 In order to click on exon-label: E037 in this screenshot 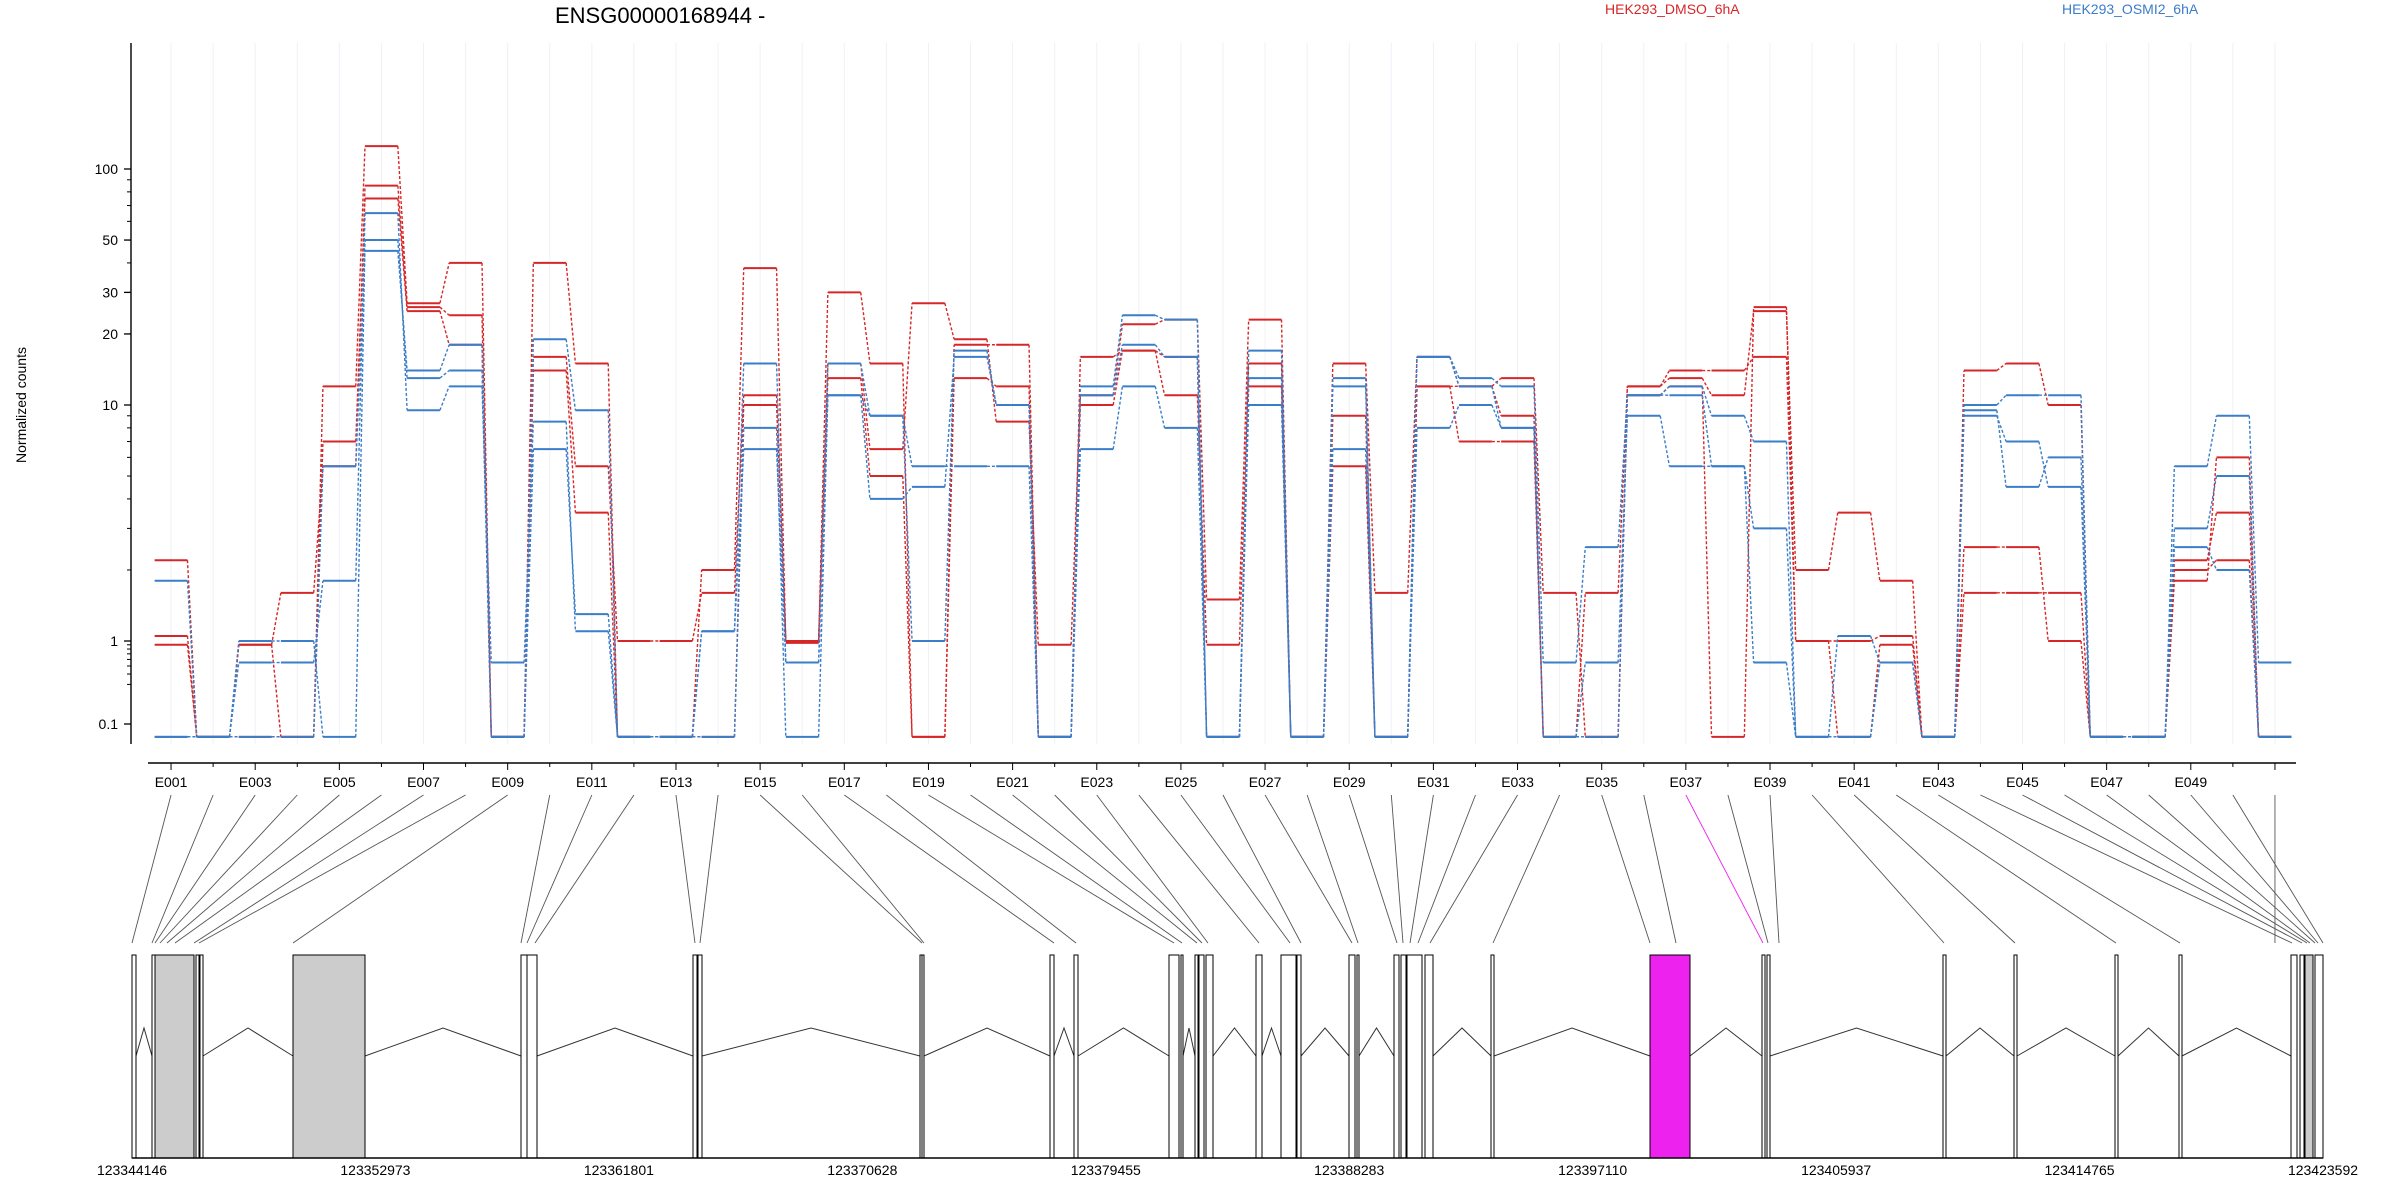, I will do `click(1686, 782)`.